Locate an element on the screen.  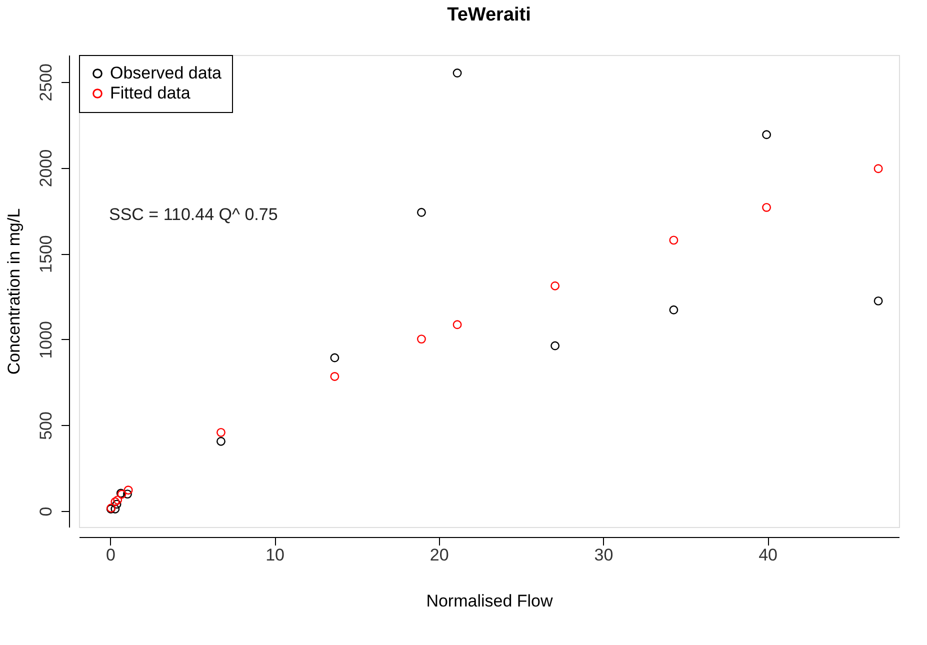
y-tick-label: 500 is located at coordinates (46, 426).